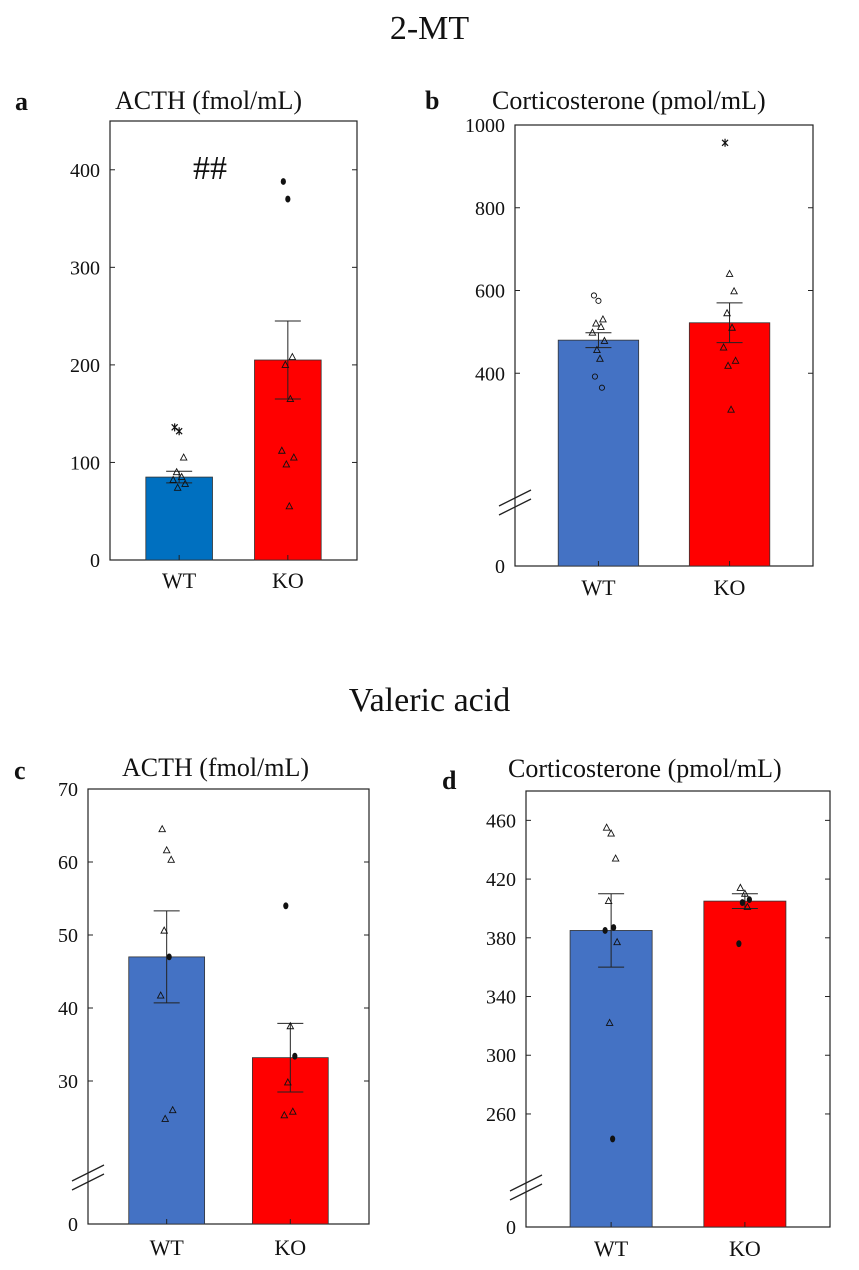 Image resolution: width=859 pixels, height=1270 pixels. What do you see at coordinates (85, 366) in the screenshot?
I see `y-tick-label: 200` at bounding box center [85, 366].